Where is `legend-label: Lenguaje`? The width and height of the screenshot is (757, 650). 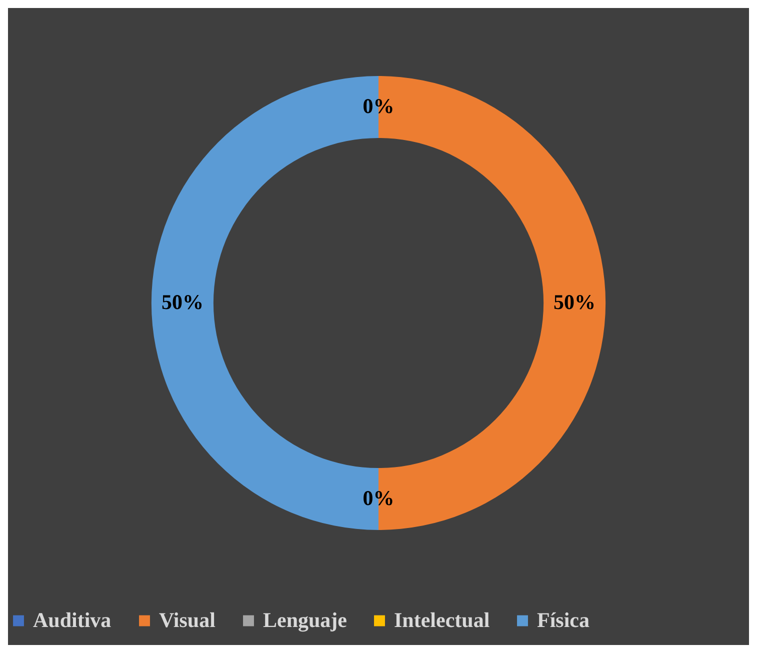
legend-label: Lenguaje is located at coordinates (305, 620).